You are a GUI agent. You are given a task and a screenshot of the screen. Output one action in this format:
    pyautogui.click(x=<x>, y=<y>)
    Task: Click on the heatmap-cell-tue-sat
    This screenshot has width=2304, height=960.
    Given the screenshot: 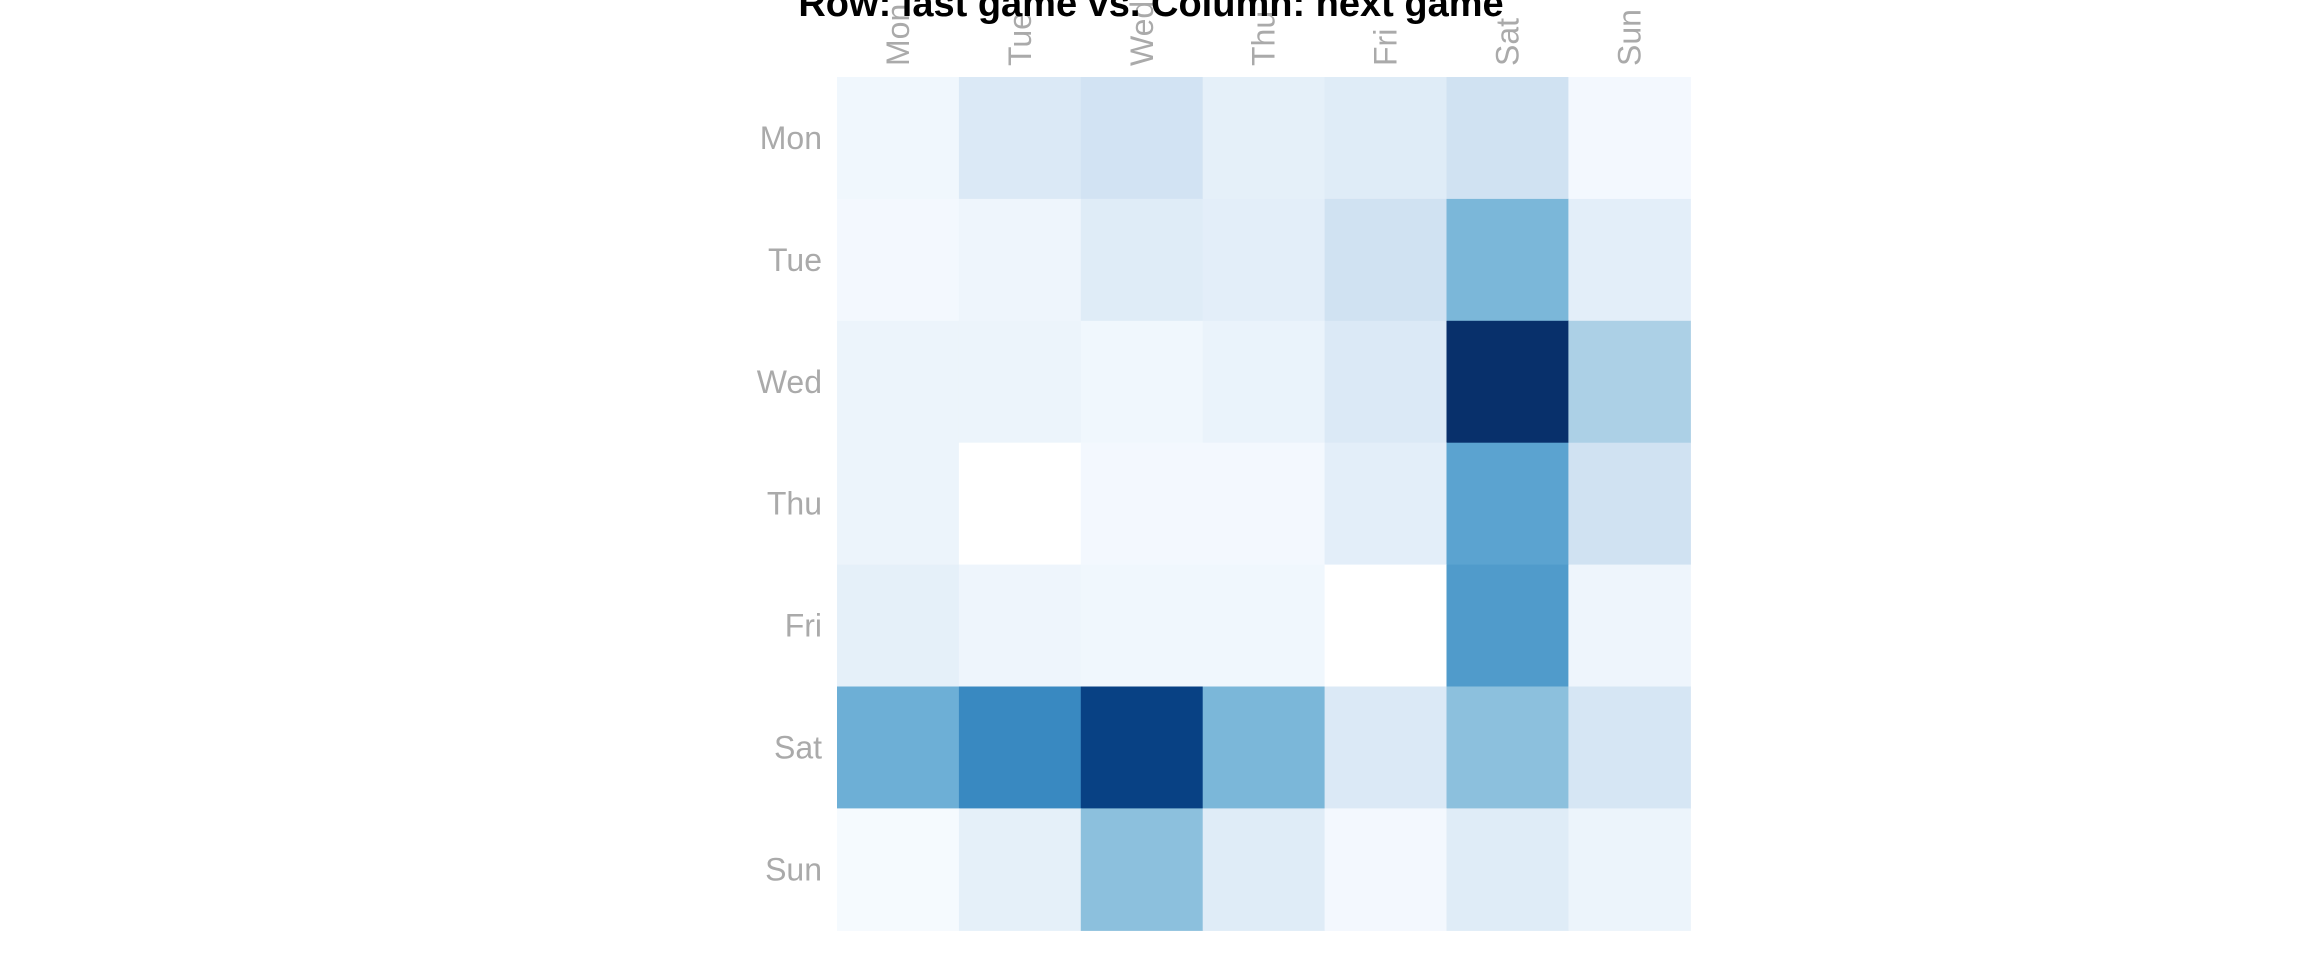 What is the action you would take?
    pyautogui.click(x=1507, y=260)
    